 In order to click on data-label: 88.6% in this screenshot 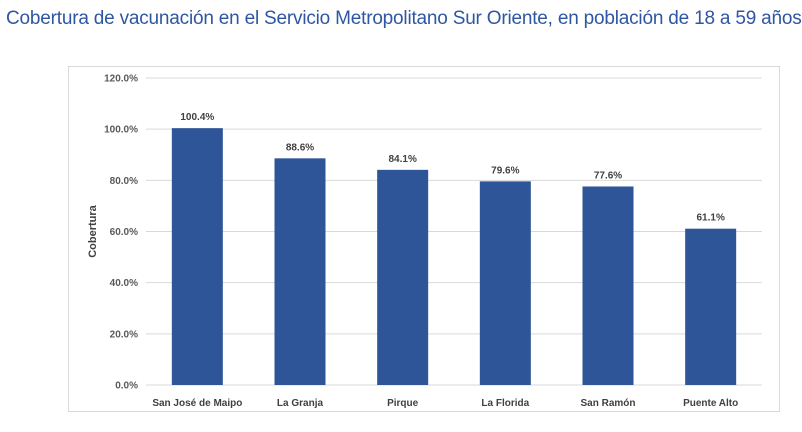, I will do `click(300, 147)`.